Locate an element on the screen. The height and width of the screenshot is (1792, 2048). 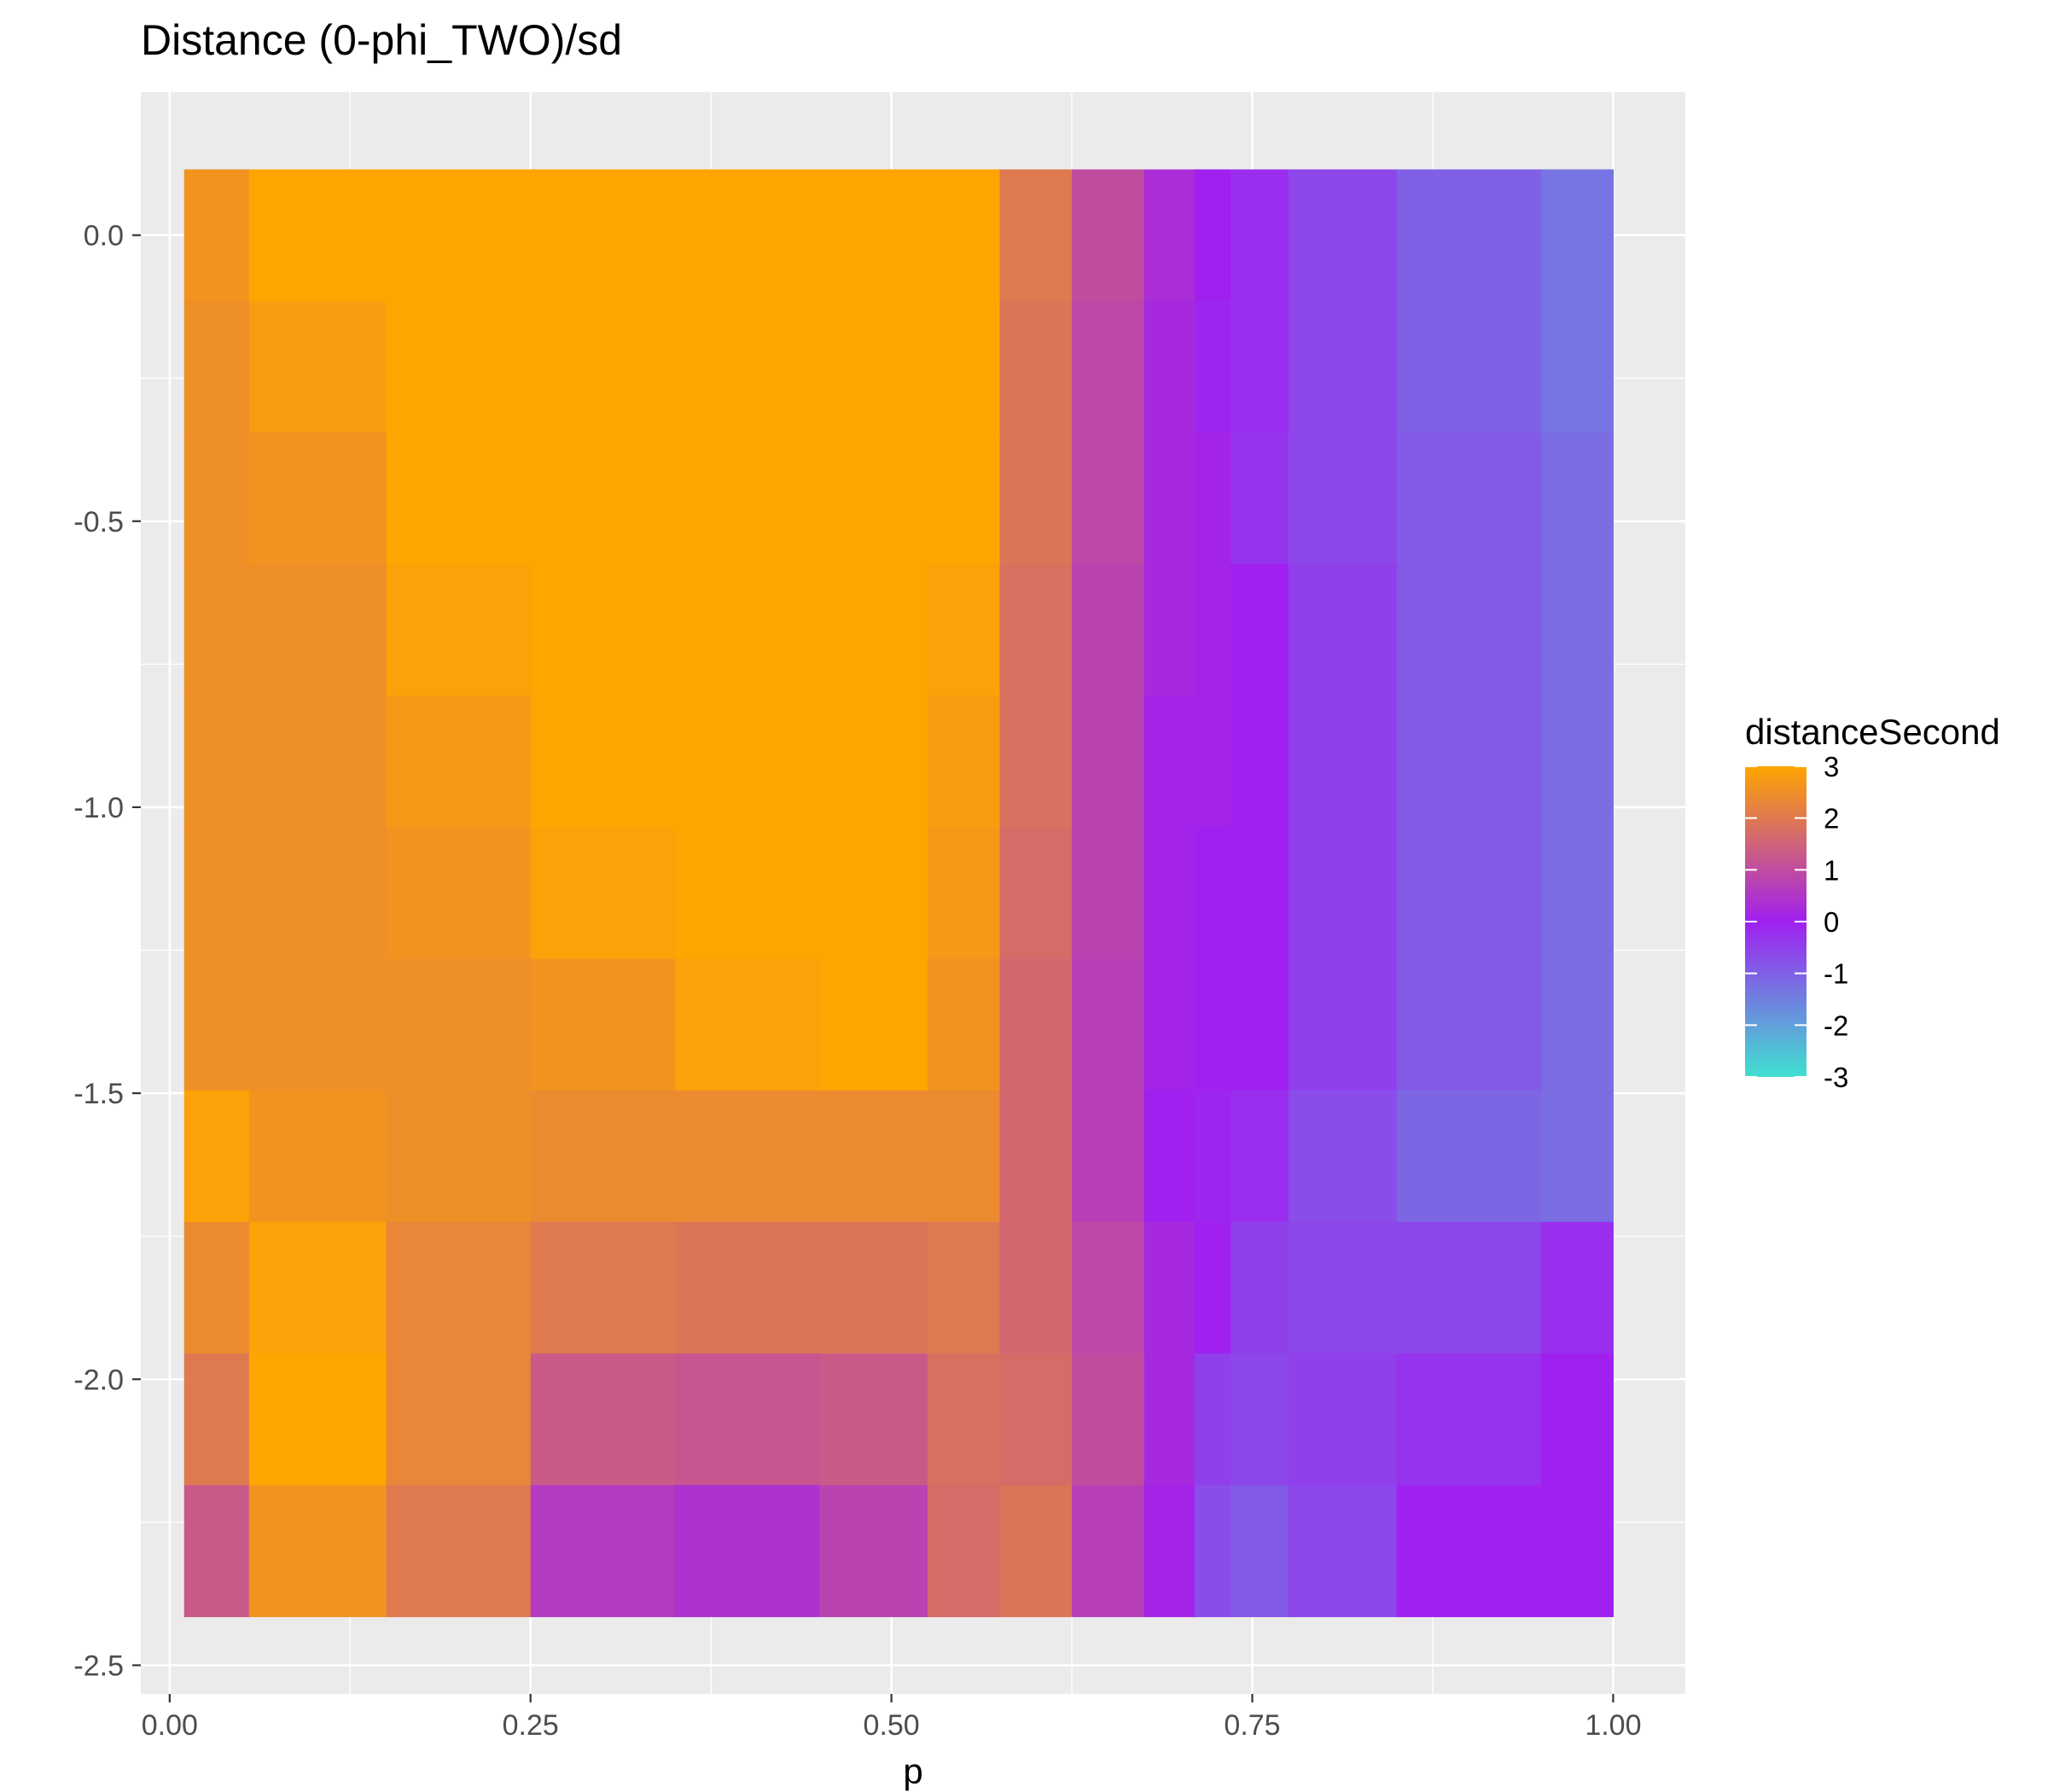
y-tick-label: -2.0 is located at coordinates (98, 1380).